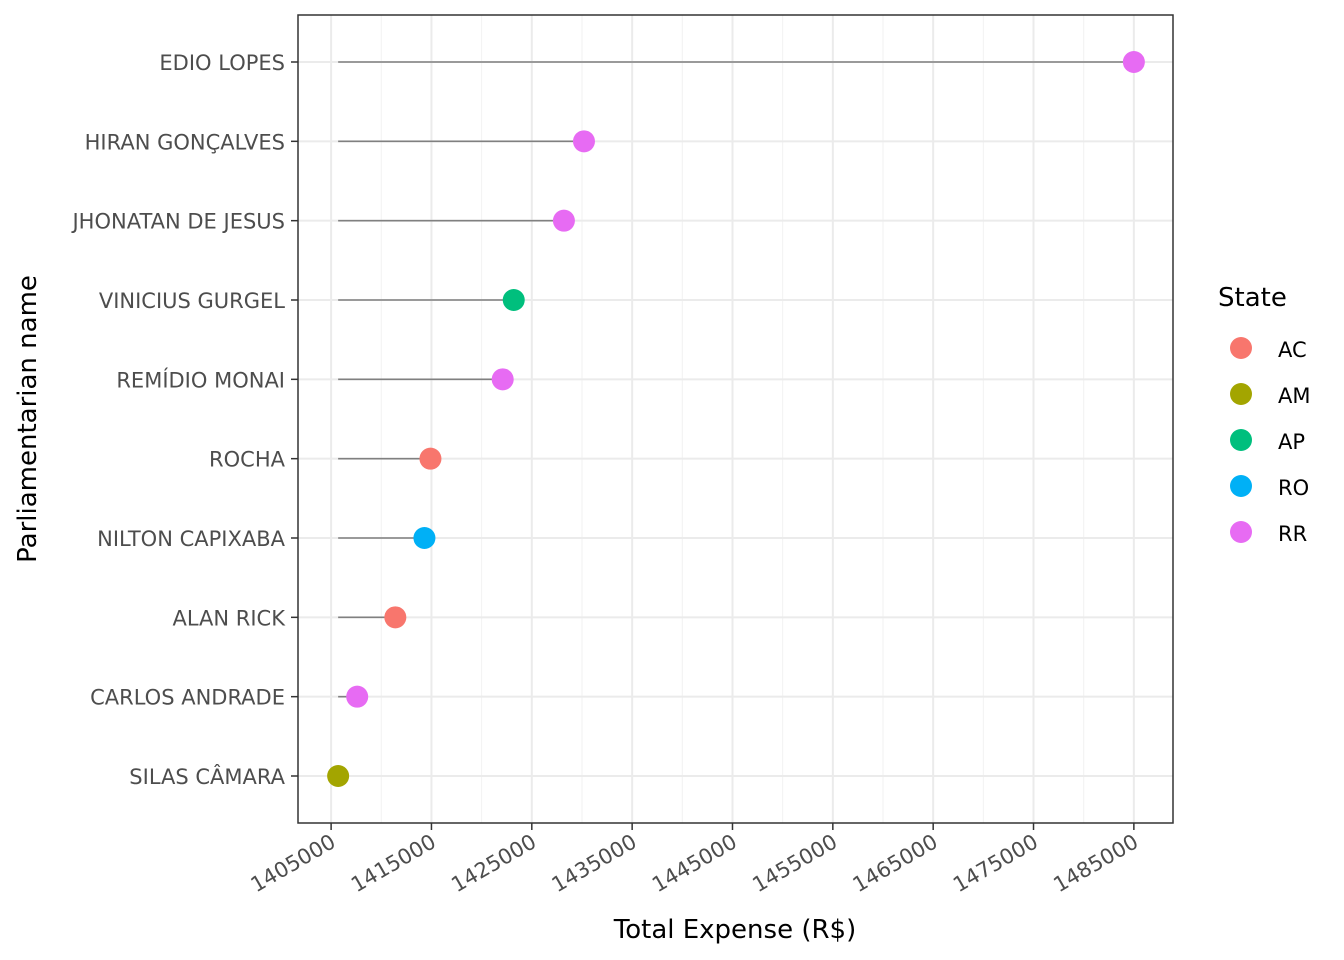  Describe the element at coordinates (493, 864) in the screenshot. I see `x-tick-label: 1425000` at that location.